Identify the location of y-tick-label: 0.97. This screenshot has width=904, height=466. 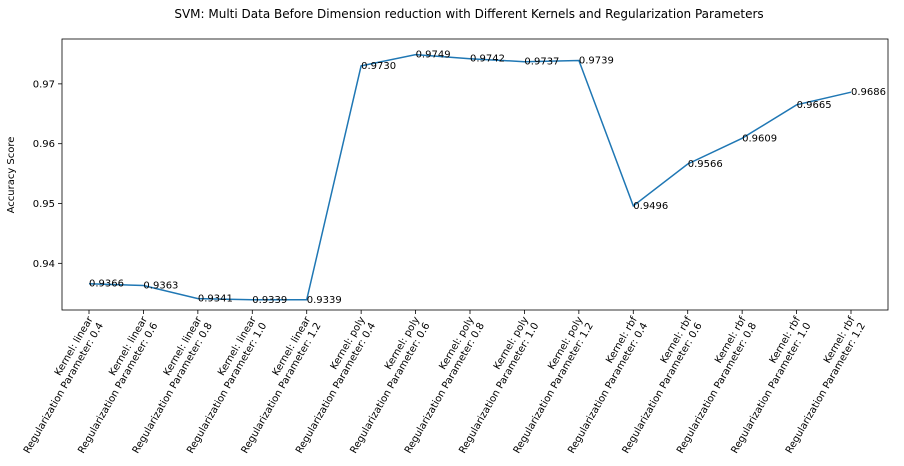
(44, 84).